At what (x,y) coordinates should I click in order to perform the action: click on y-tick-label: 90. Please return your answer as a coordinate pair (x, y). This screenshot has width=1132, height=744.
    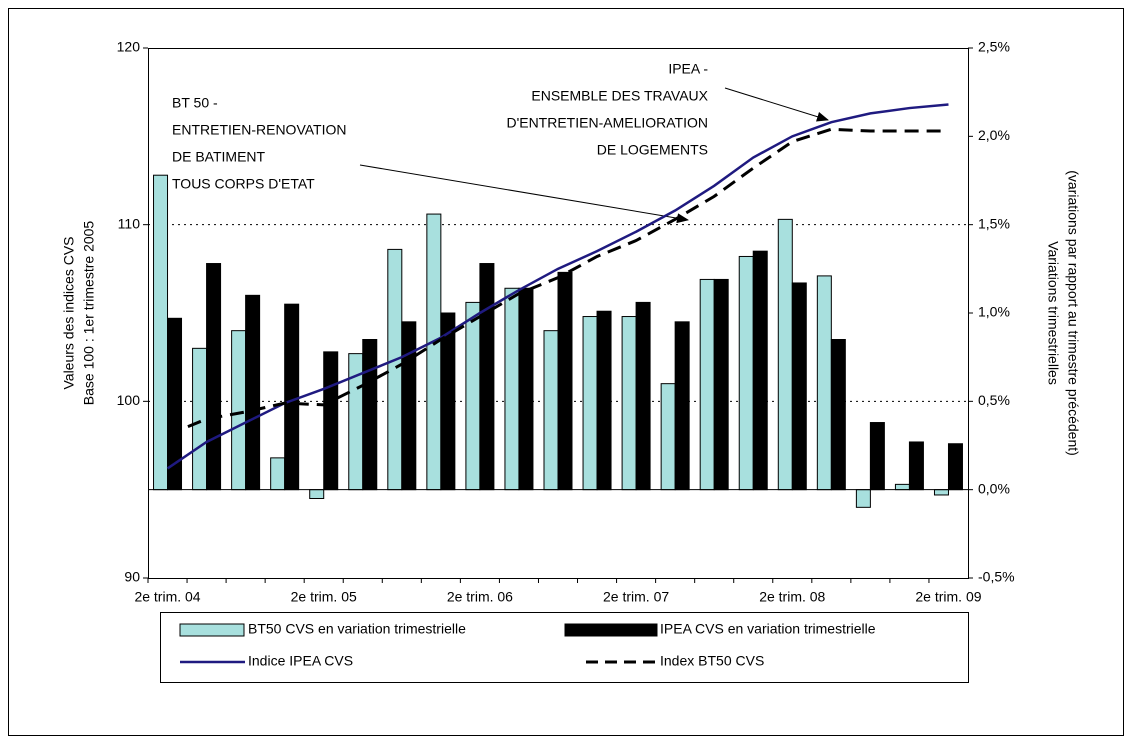
    Looking at the image, I should click on (132, 577).